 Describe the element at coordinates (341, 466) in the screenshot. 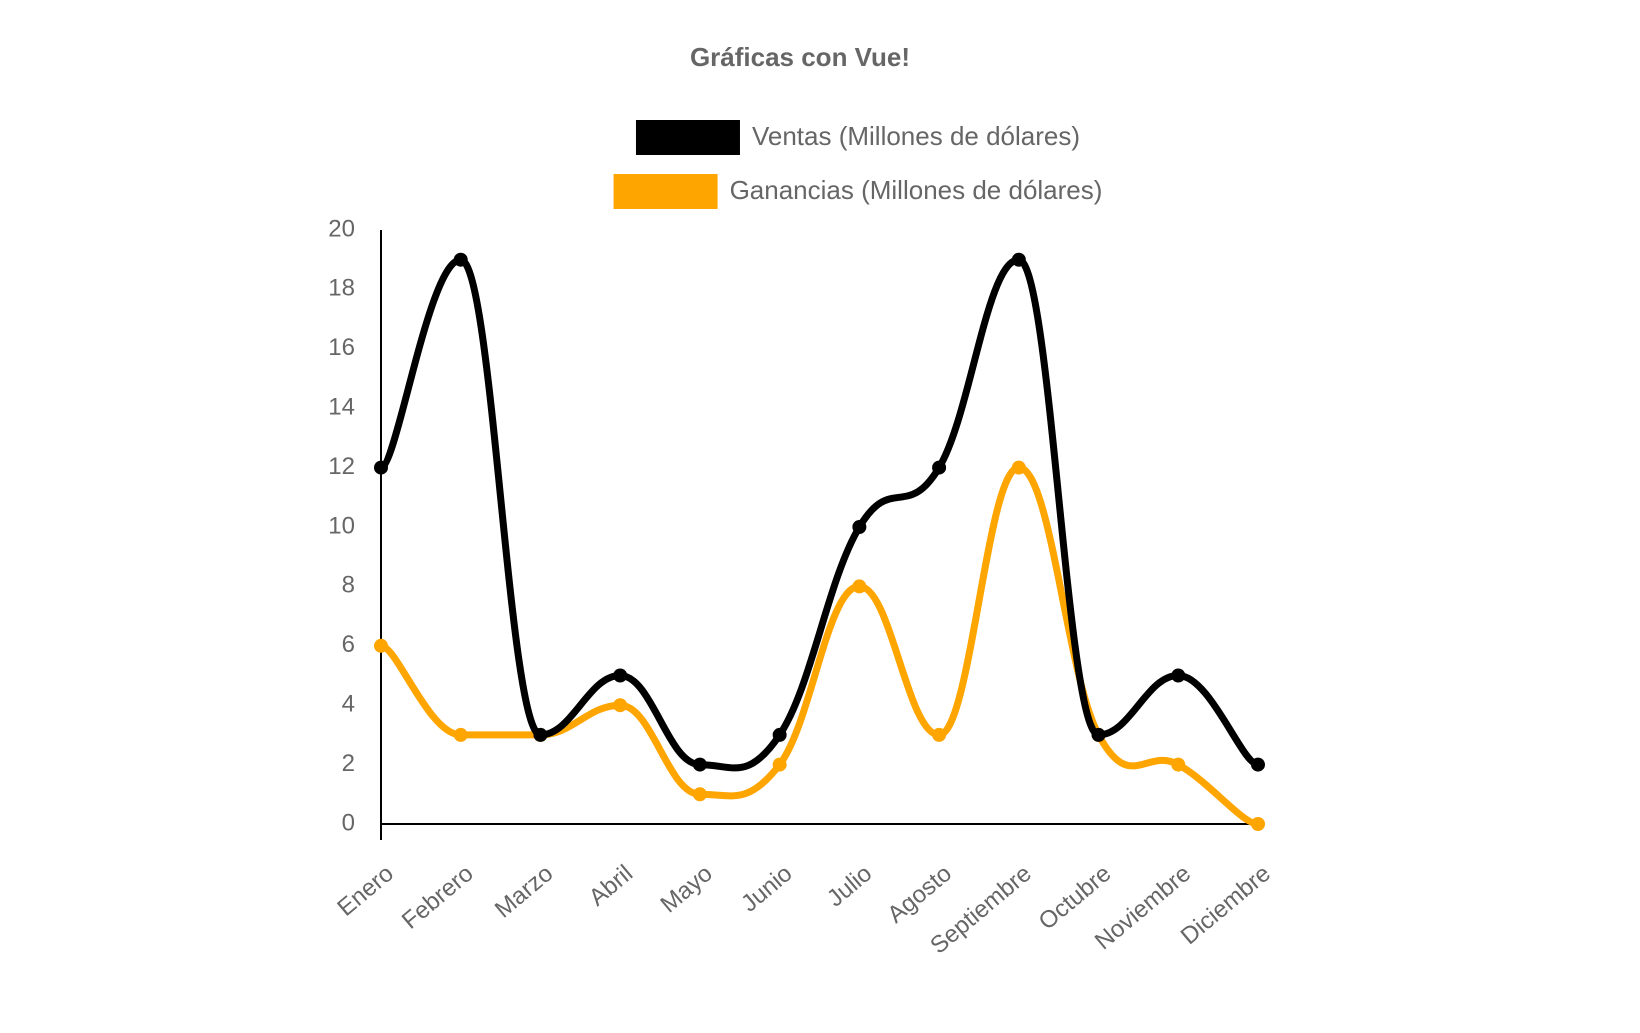

I see `y-tick-label: 12` at that location.